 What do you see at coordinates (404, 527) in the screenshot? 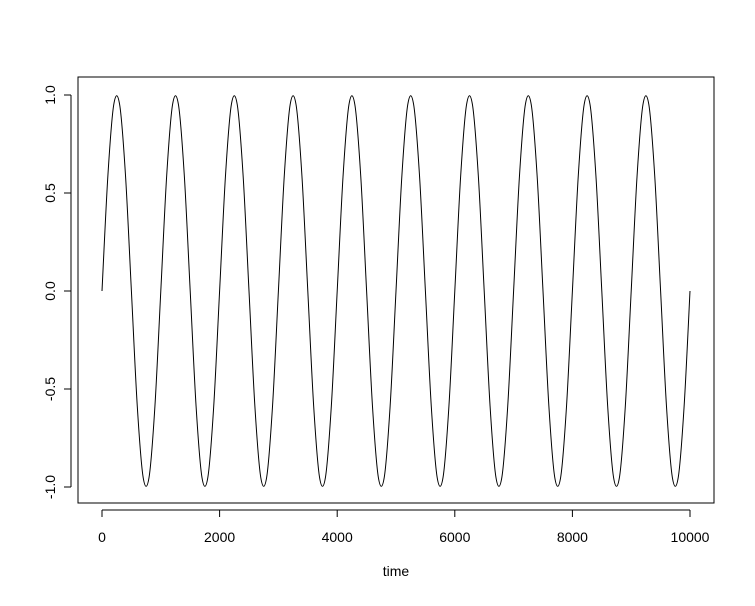
I see `x-axis: 0 2000 4000 6000 8000 10000` at bounding box center [404, 527].